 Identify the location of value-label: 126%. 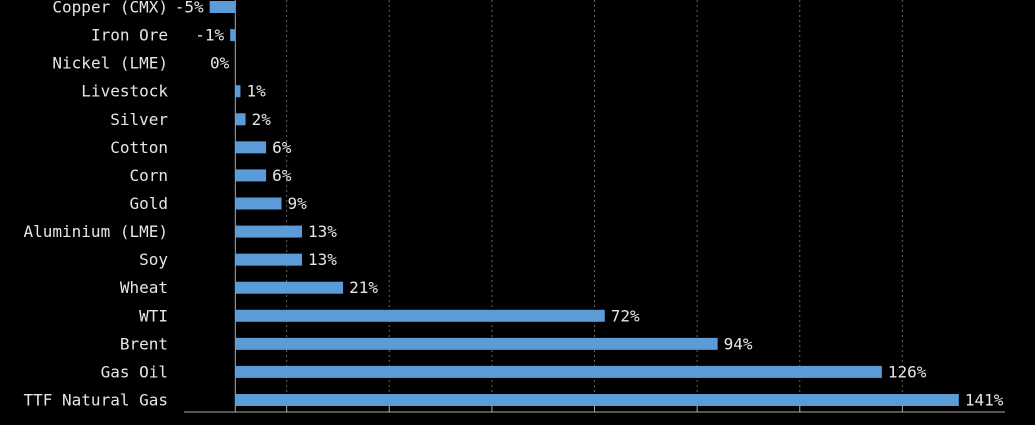
(907, 371).